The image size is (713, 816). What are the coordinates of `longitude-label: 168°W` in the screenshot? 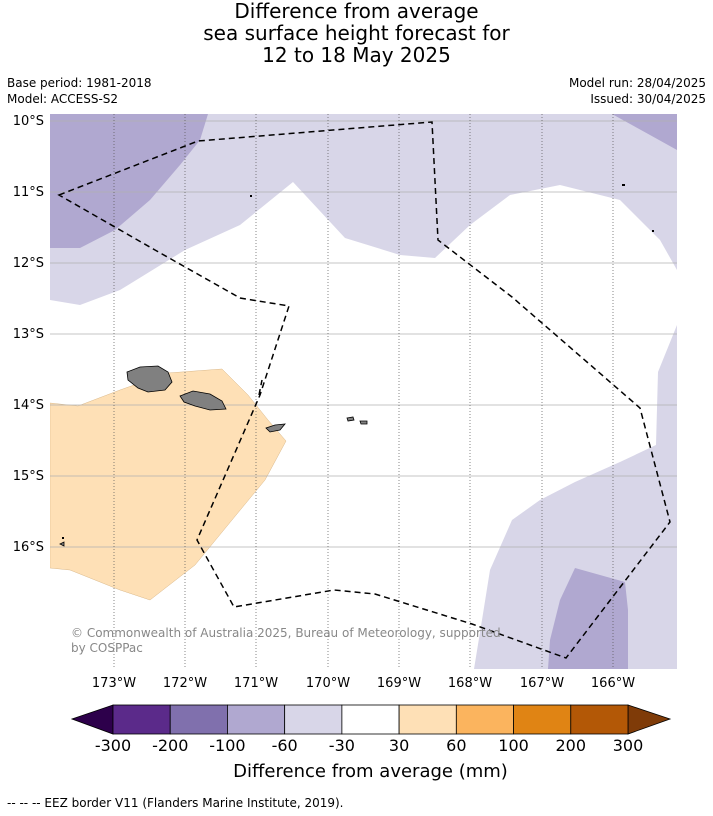 It's located at (470, 683).